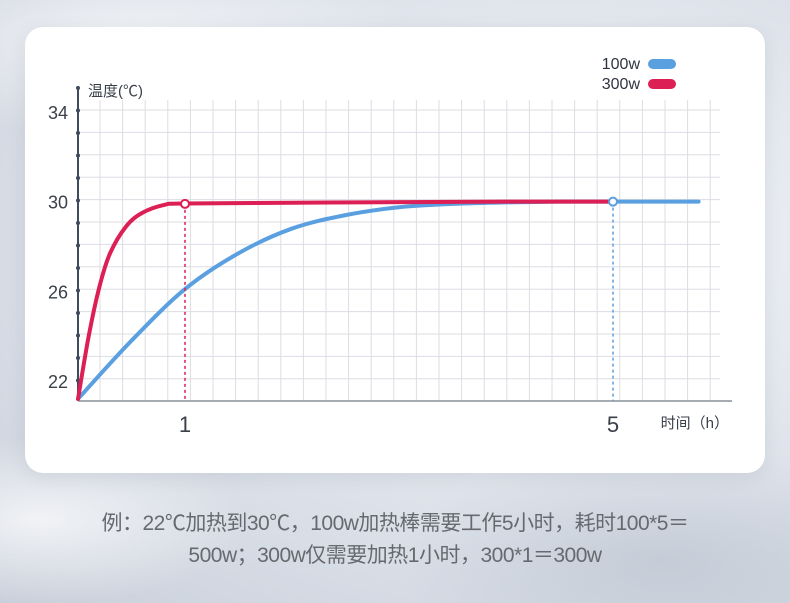 The height and width of the screenshot is (603, 790). I want to click on y-tick-label: 30, so click(58, 203).